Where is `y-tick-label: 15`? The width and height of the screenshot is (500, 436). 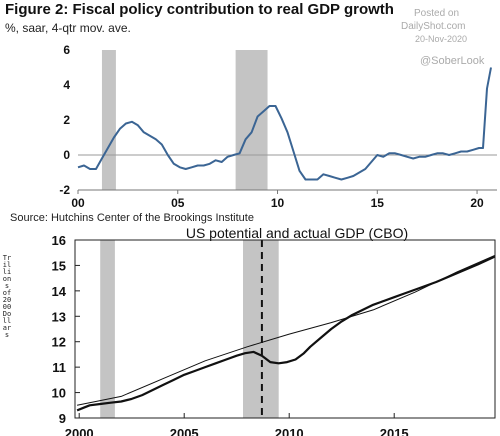
y-tick-label: 15 is located at coordinates (59, 265).